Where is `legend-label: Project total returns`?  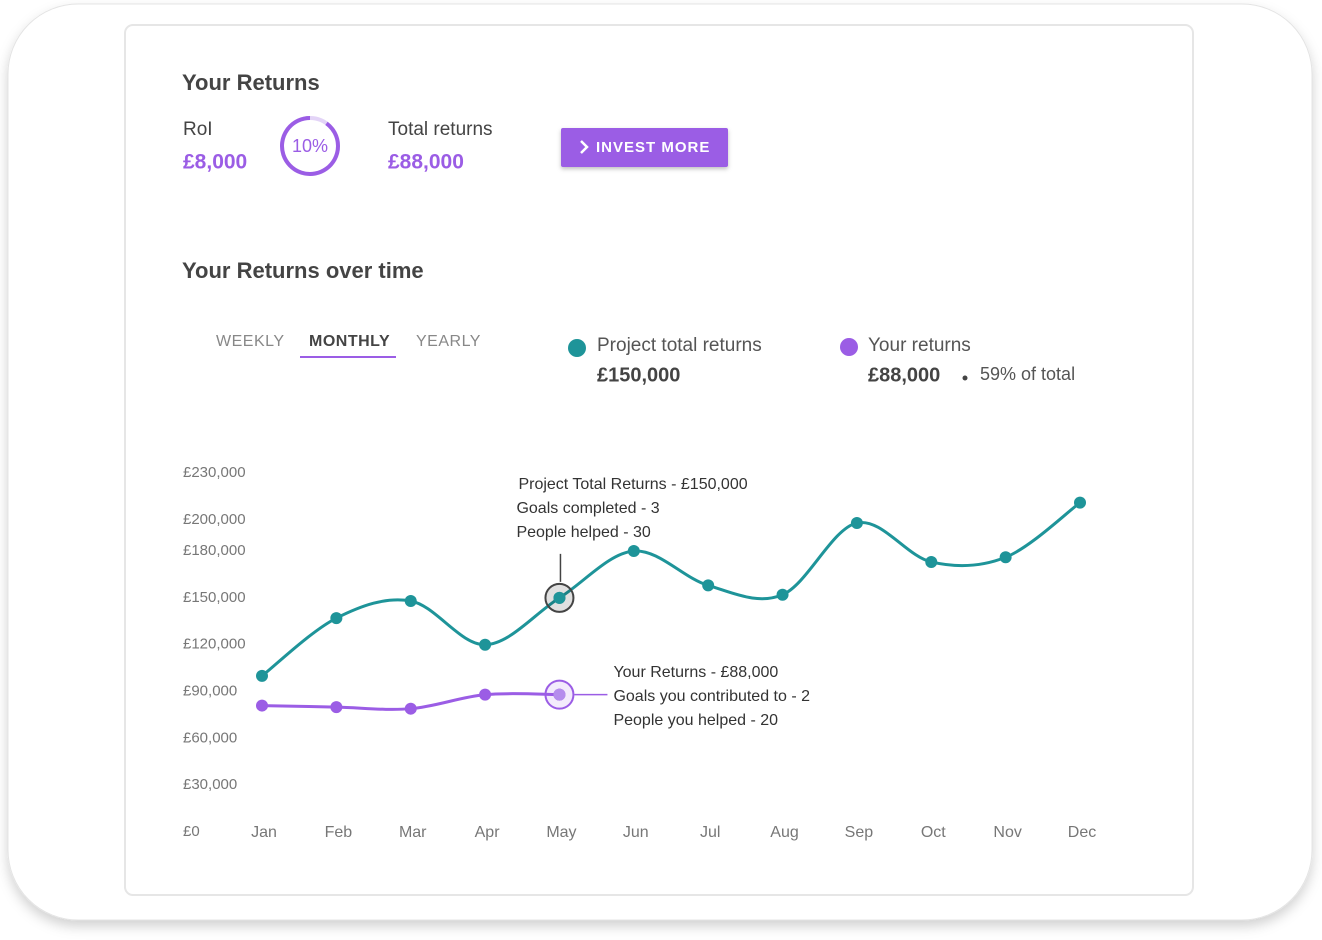
legend-label: Project total returns is located at coordinates (679, 345).